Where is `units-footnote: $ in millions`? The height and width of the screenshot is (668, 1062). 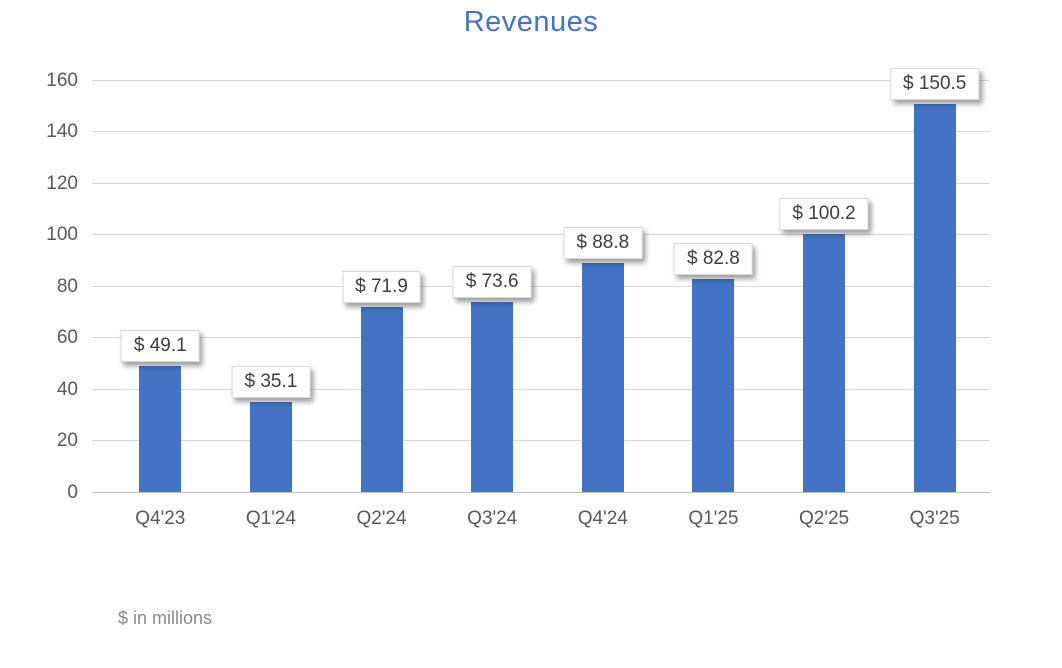
units-footnote: $ in millions is located at coordinates (165, 618).